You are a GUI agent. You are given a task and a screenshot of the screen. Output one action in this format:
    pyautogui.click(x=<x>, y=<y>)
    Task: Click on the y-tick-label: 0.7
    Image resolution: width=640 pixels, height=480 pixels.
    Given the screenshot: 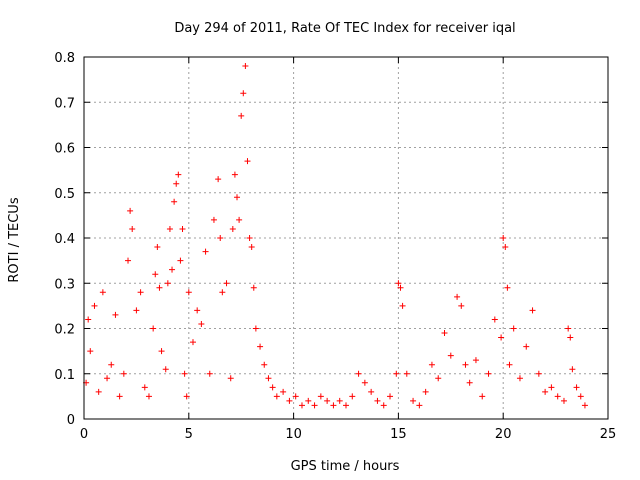 What is the action you would take?
    pyautogui.click(x=64, y=103)
    